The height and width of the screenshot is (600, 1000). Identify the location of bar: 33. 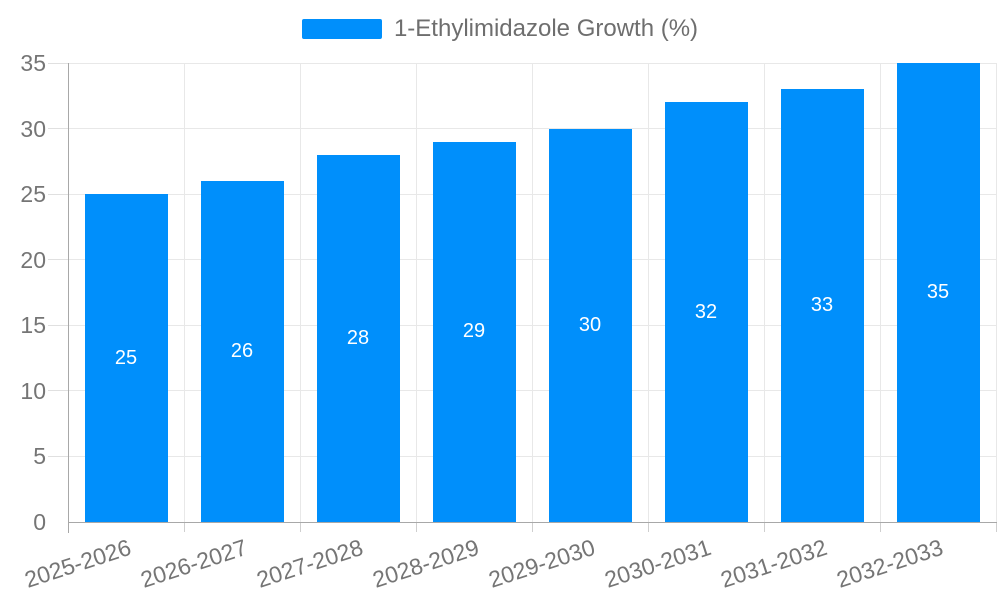
(822, 305).